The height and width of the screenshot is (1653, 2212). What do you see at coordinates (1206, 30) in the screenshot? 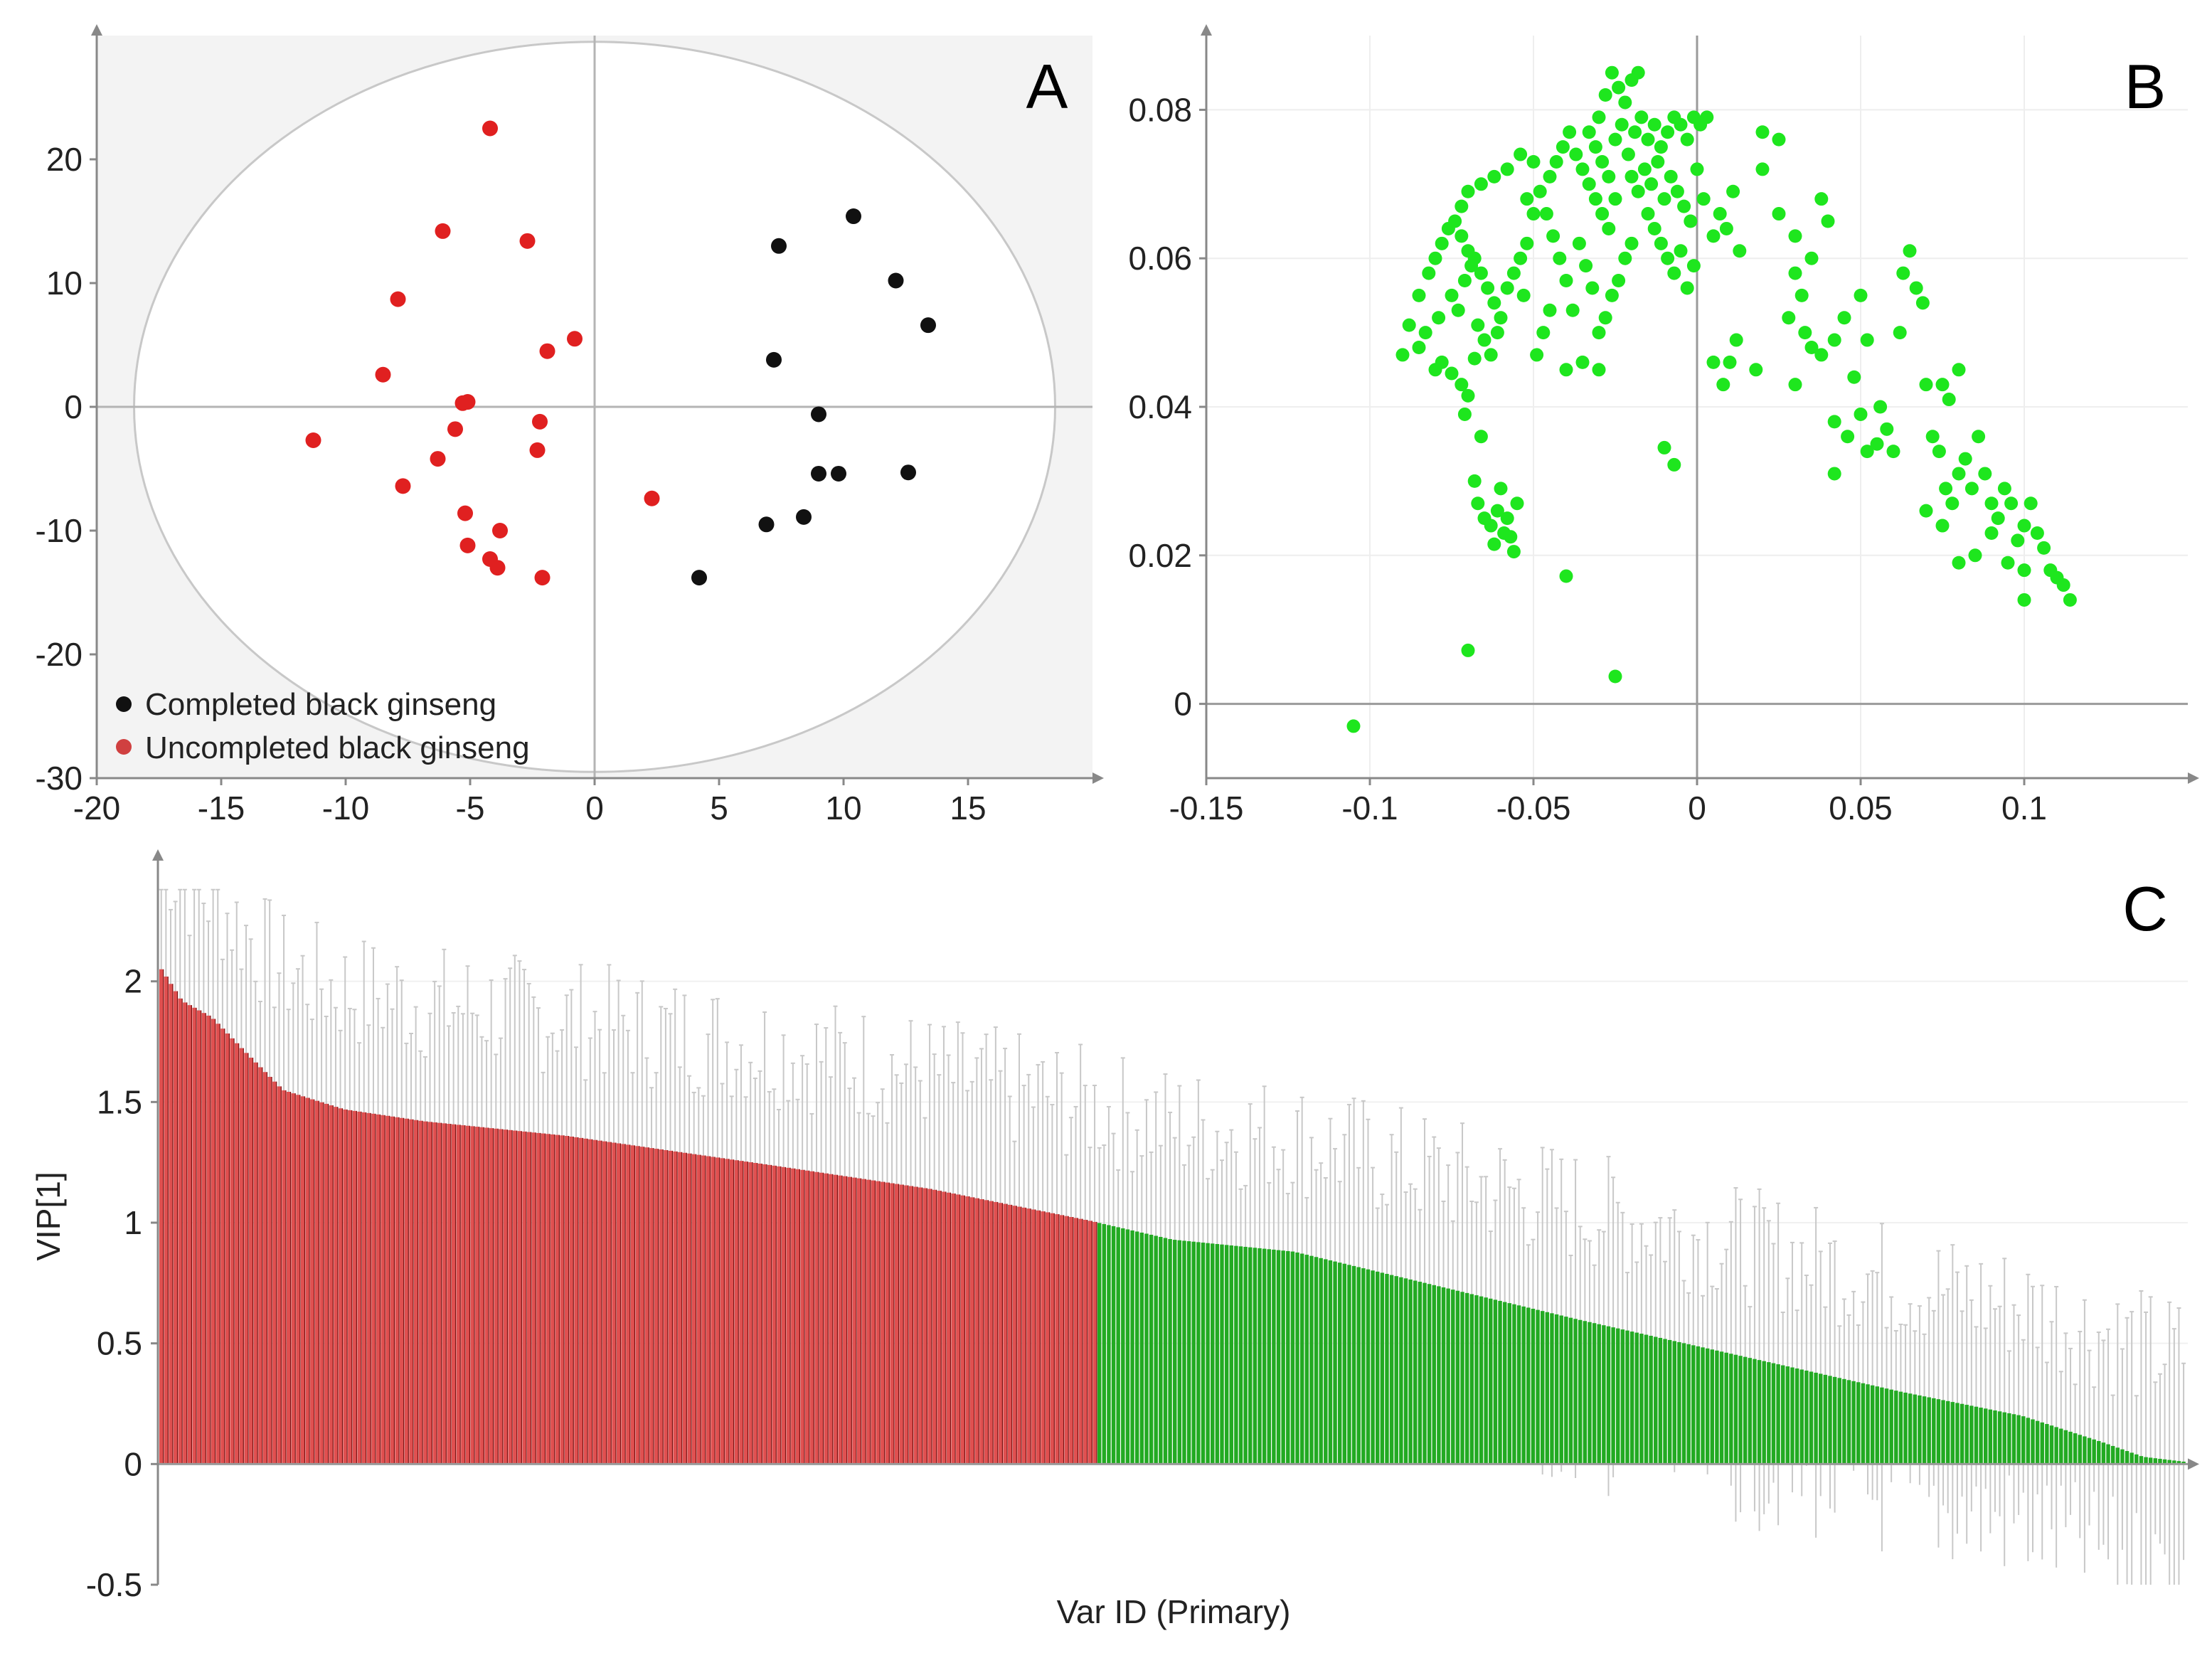
I see `panel-b-y-arrow` at bounding box center [1206, 30].